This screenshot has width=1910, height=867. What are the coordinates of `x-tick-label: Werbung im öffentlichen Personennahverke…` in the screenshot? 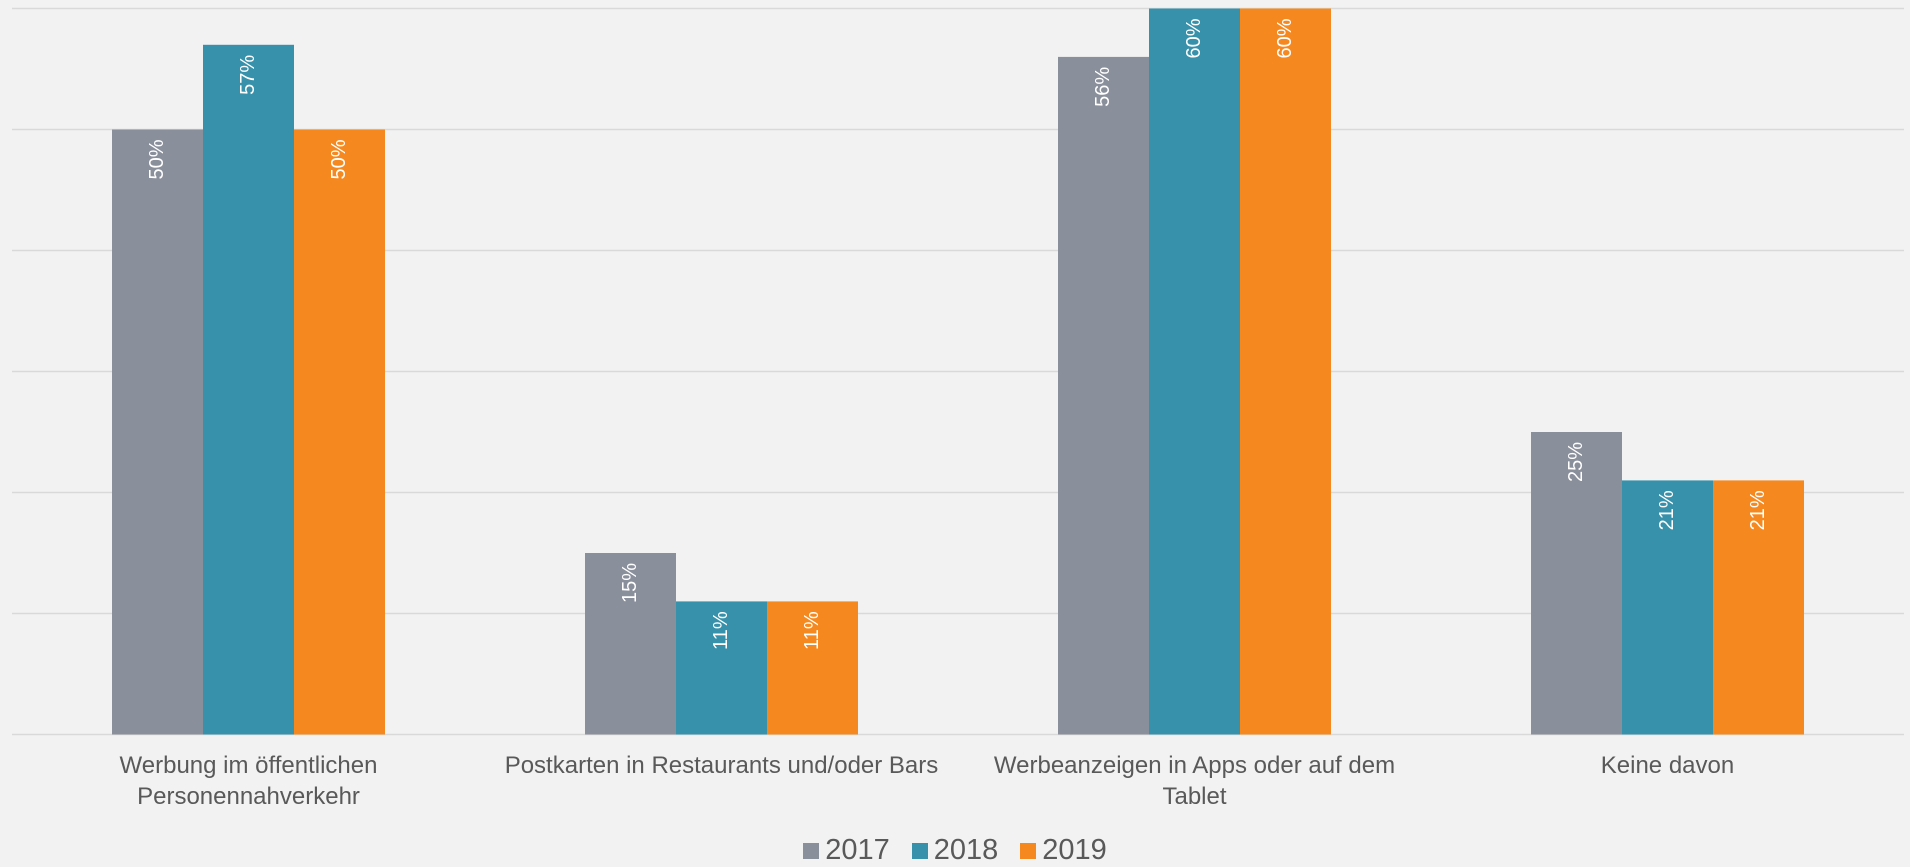 It's located at (248, 781).